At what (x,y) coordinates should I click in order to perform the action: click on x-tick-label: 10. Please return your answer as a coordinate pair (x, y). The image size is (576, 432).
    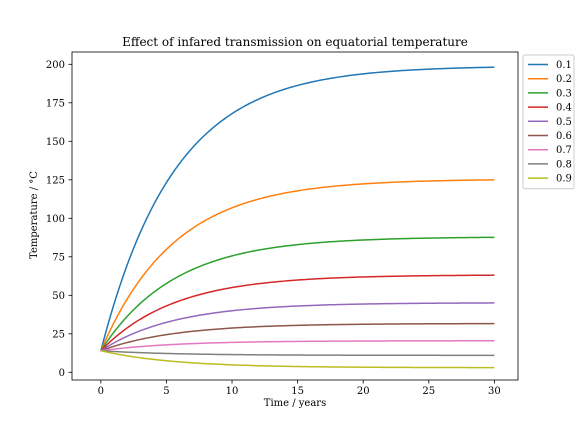
    Looking at the image, I should click on (232, 391).